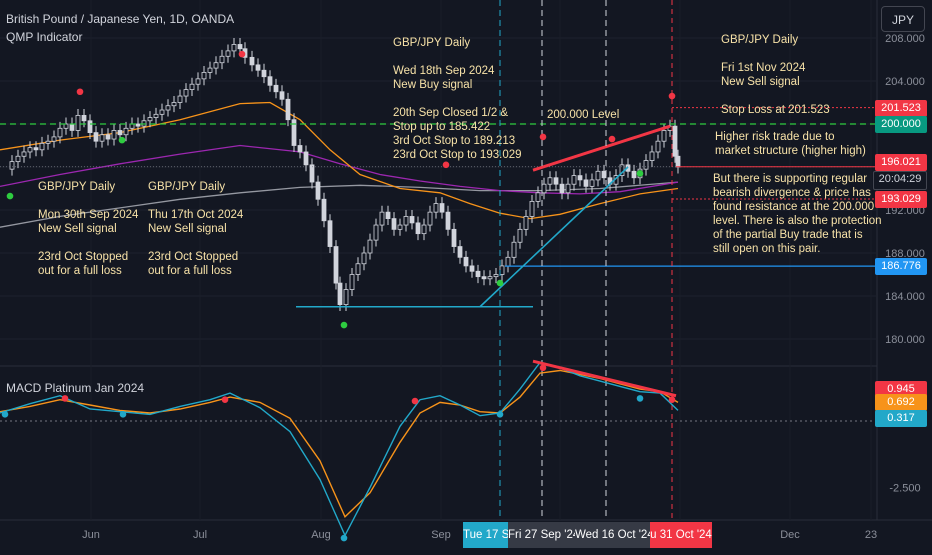 The width and height of the screenshot is (932, 555). What do you see at coordinates (120, 19) in the screenshot?
I see `symbol-title: British Pound / Japanese Yen, 1D, OANDA` at bounding box center [120, 19].